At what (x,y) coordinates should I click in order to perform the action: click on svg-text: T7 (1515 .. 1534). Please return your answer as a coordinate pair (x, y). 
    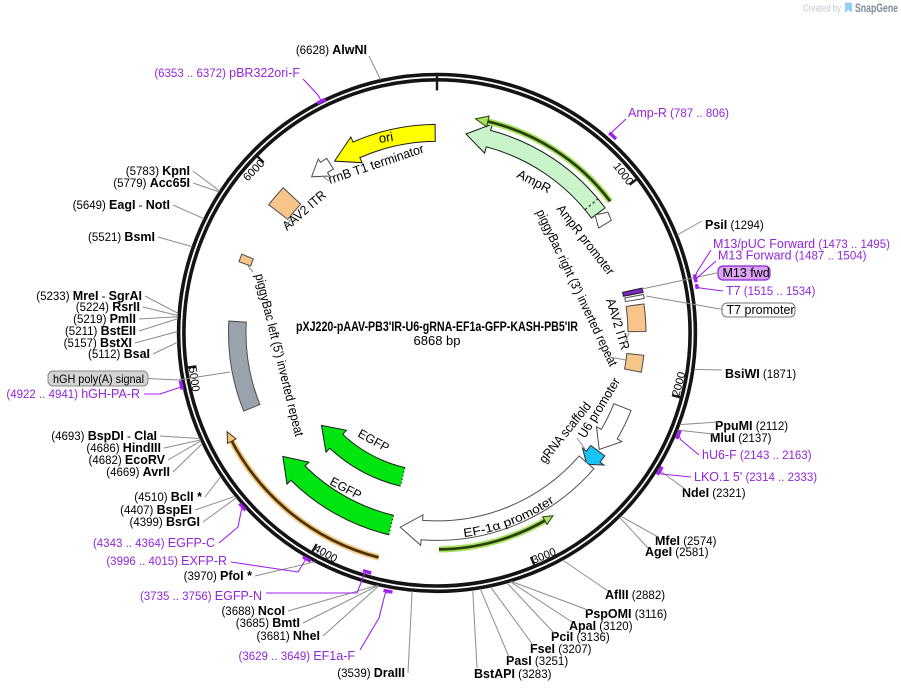
    Looking at the image, I should click on (771, 291).